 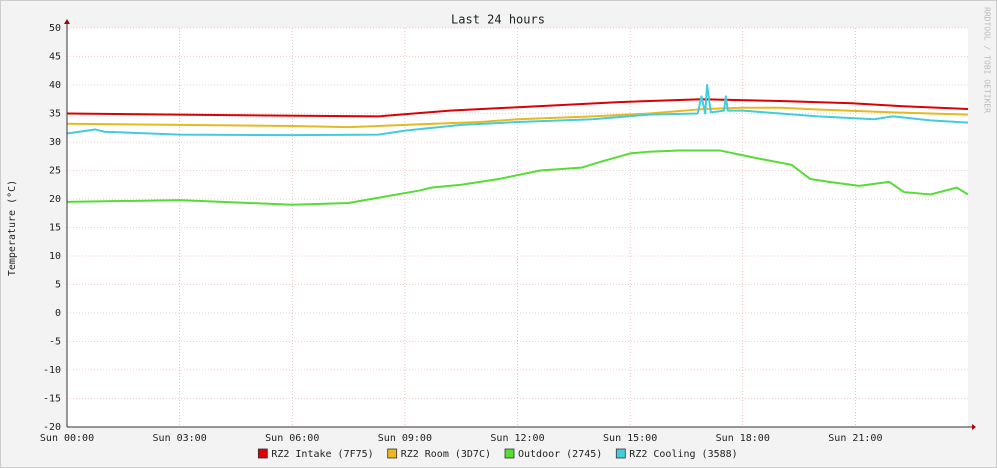 I want to click on legend-item: RZ2 Intake (7F75), so click(x=315, y=454).